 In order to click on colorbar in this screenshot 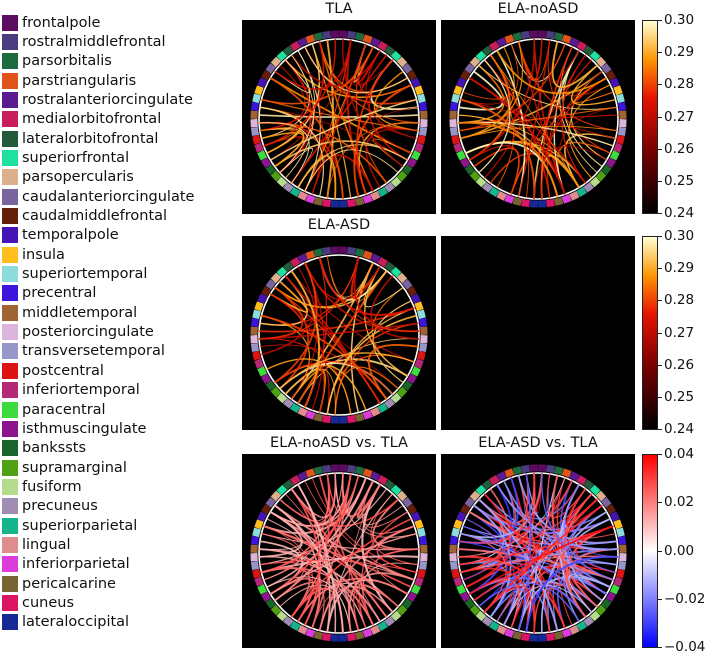, I will do `click(650, 551)`.